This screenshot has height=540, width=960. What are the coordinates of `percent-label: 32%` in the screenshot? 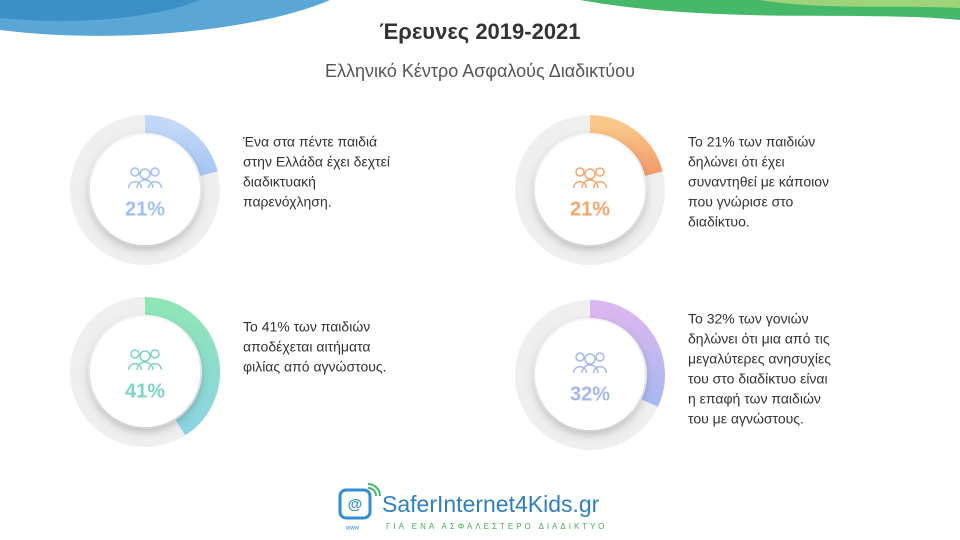 It's located at (590, 394).